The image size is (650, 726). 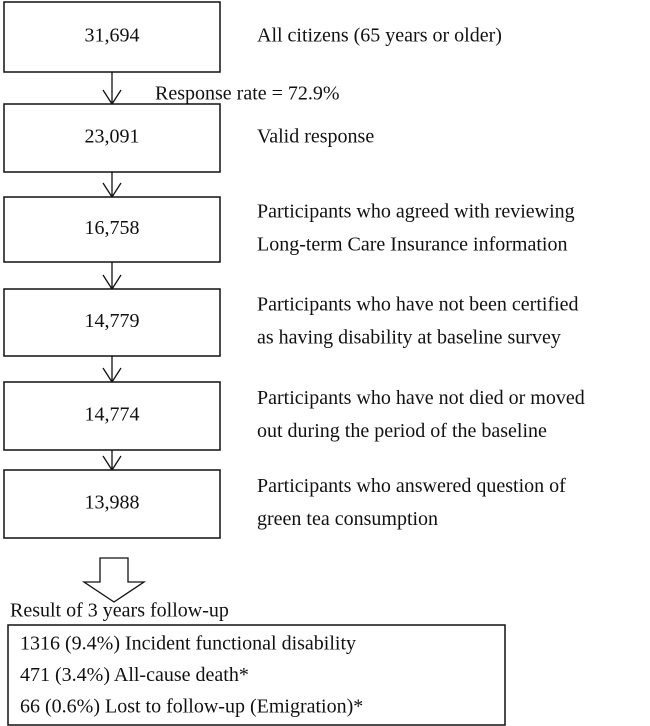 I want to click on node-description: out during the period of the baseline, so click(x=402, y=431).